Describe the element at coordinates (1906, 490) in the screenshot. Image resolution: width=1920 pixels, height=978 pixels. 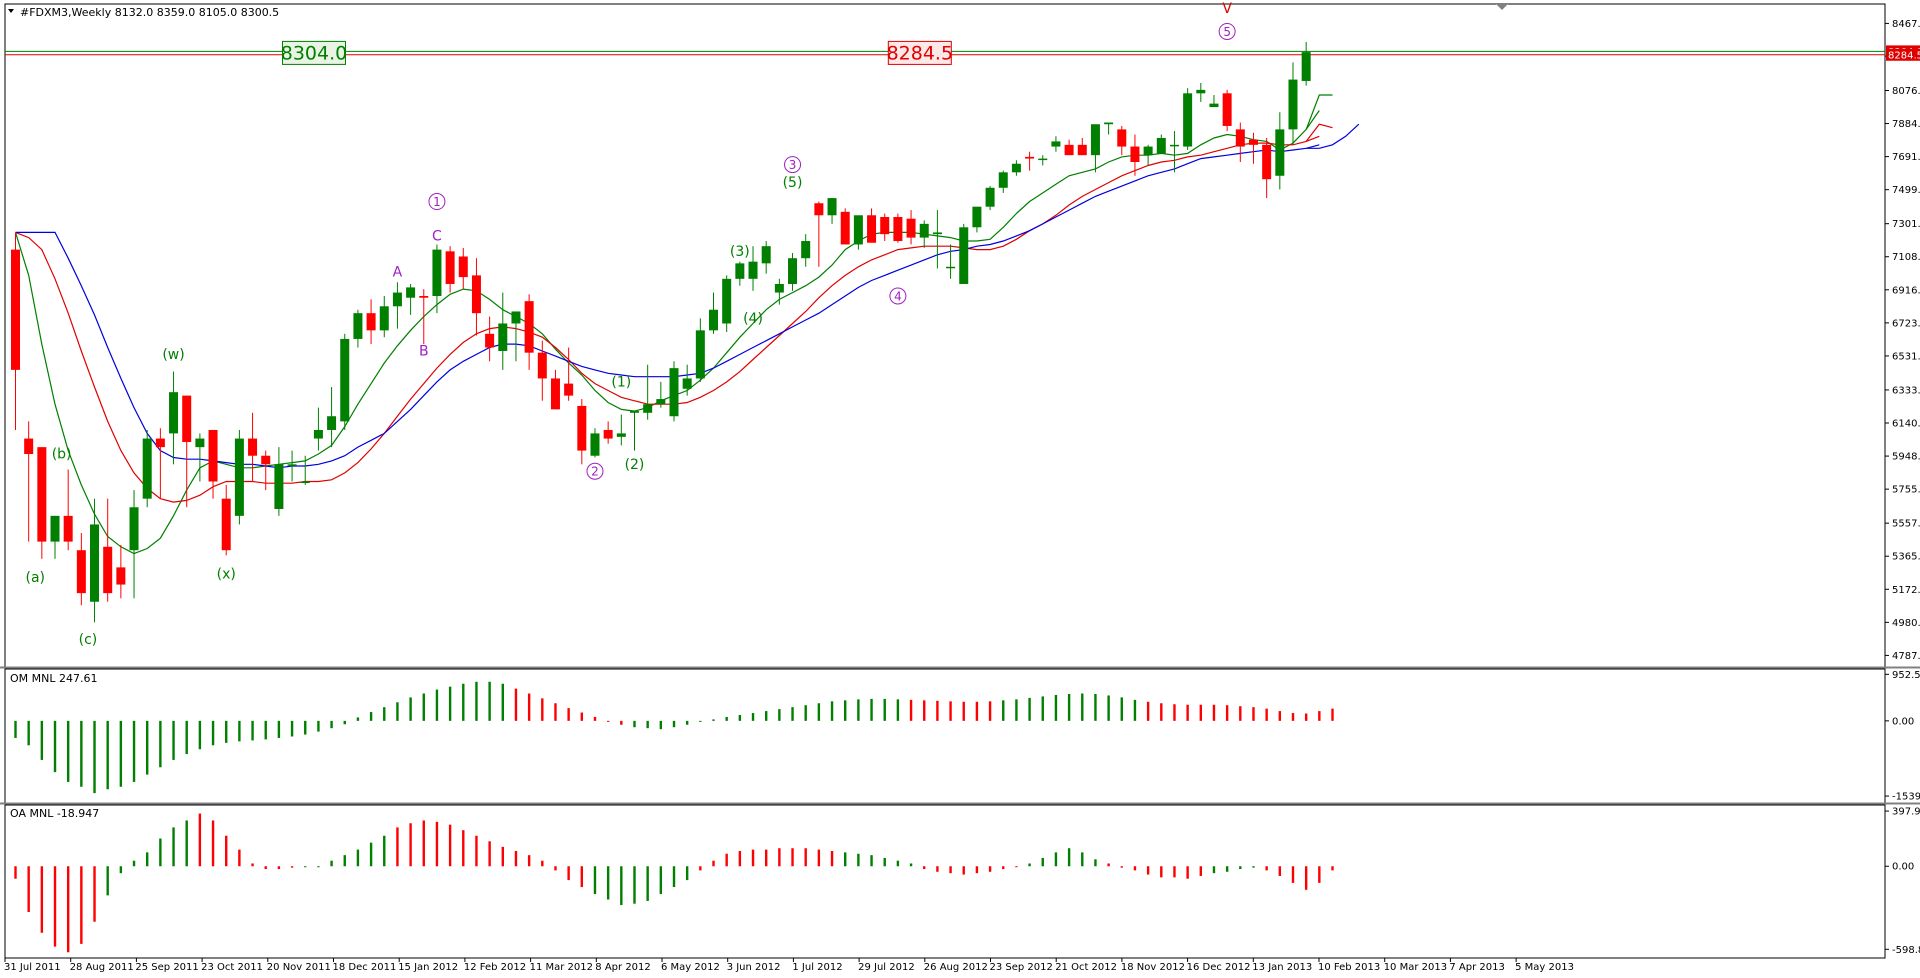
I see `price-tick-14: 5755.5` at that location.